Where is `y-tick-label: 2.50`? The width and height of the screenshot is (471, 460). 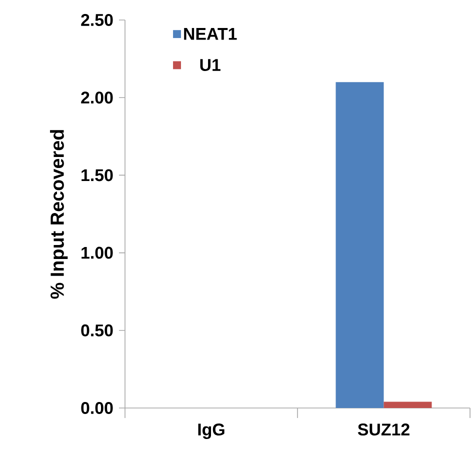
y-tick-label: 2.50 is located at coordinates (97, 20).